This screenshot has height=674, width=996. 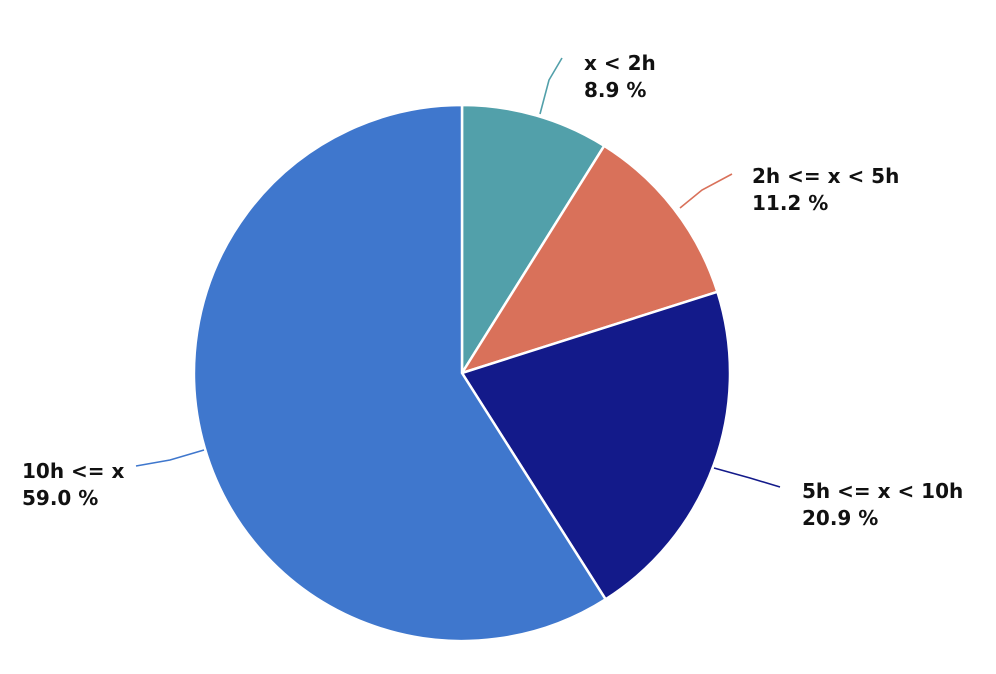 I want to click on slice-value-gte-10h: 59.0 %, so click(x=60, y=498).